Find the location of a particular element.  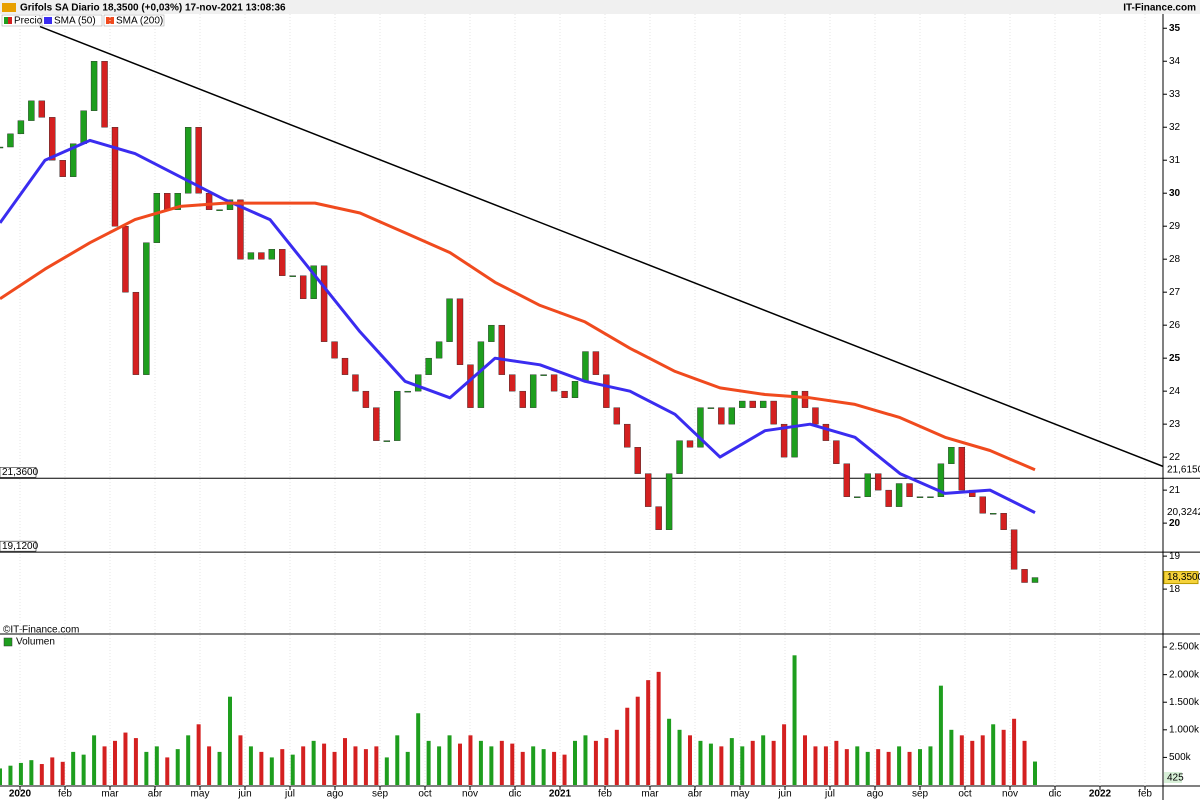

y-tick-label: 33 is located at coordinates (1175, 94).